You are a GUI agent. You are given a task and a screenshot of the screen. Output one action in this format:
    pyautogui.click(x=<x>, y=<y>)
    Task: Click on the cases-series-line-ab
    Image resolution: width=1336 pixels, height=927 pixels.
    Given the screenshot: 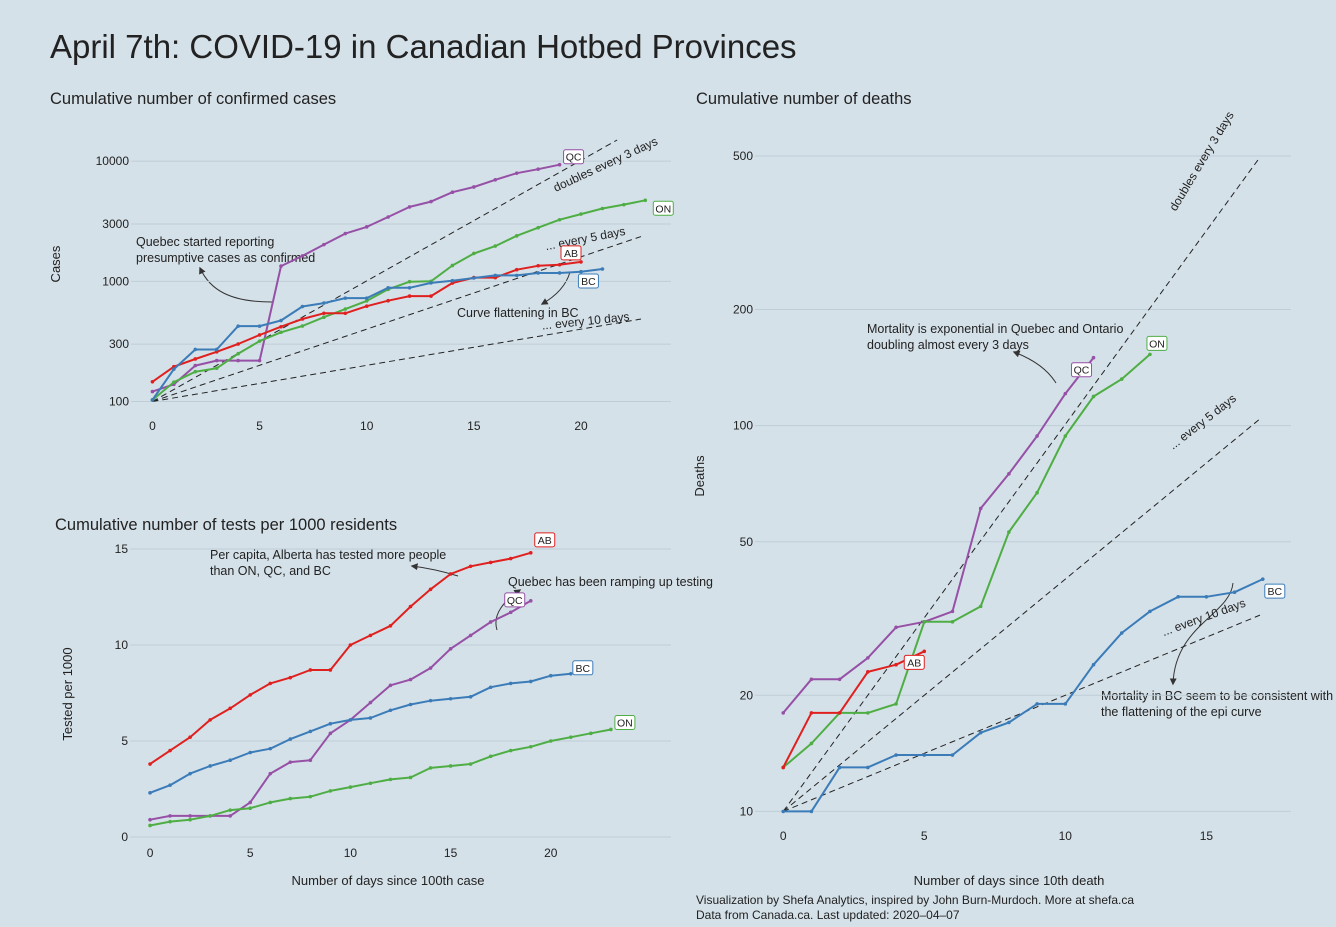 What is the action you would take?
    pyautogui.click(x=366, y=321)
    